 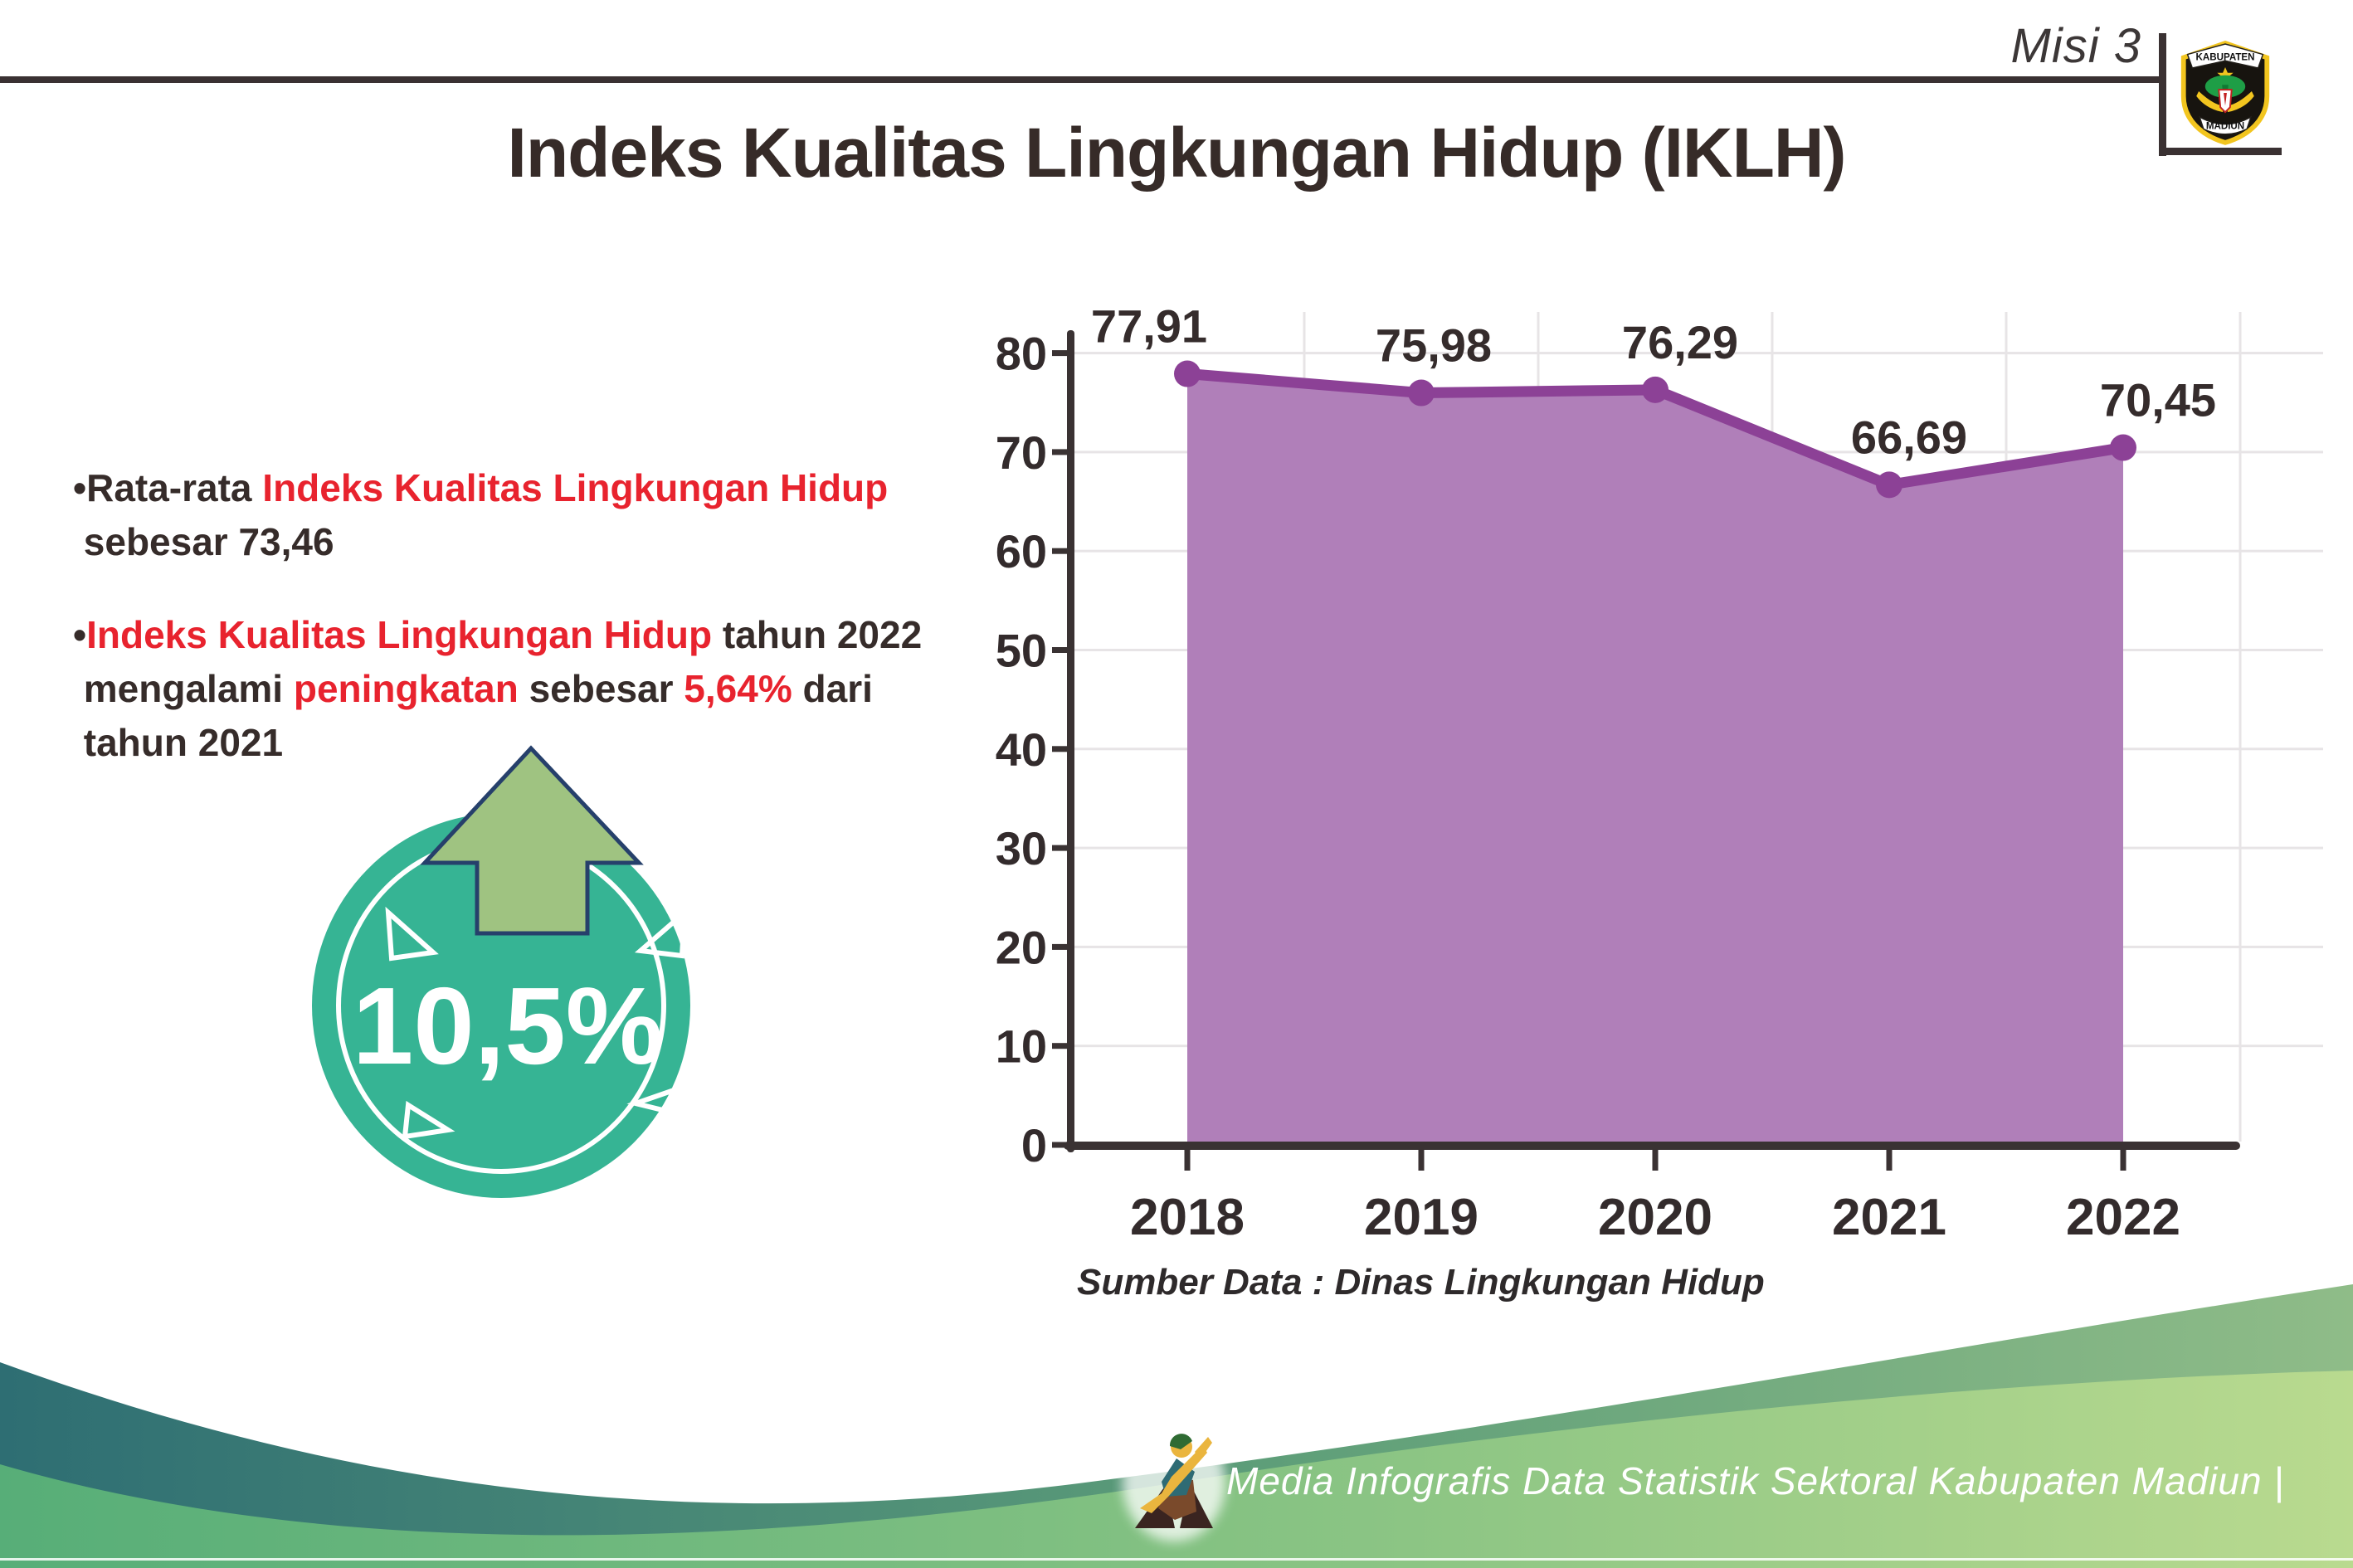 What do you see at coordinates (1034, 1145) in the screenshot?
I see `y-tick-label: 0` at bounding box center [1034, 1145].